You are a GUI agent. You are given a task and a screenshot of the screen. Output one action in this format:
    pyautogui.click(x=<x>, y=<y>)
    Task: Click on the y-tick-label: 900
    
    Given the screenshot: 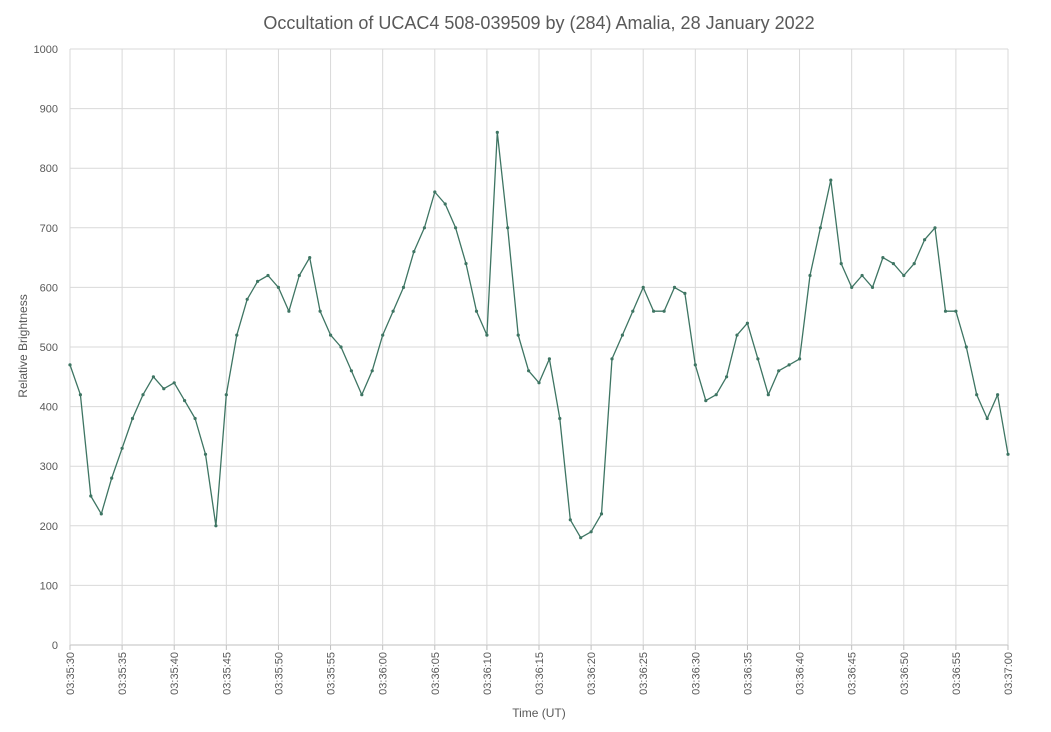 What is the action you would take?
    pyautogui.click(x=49, y=110)
    